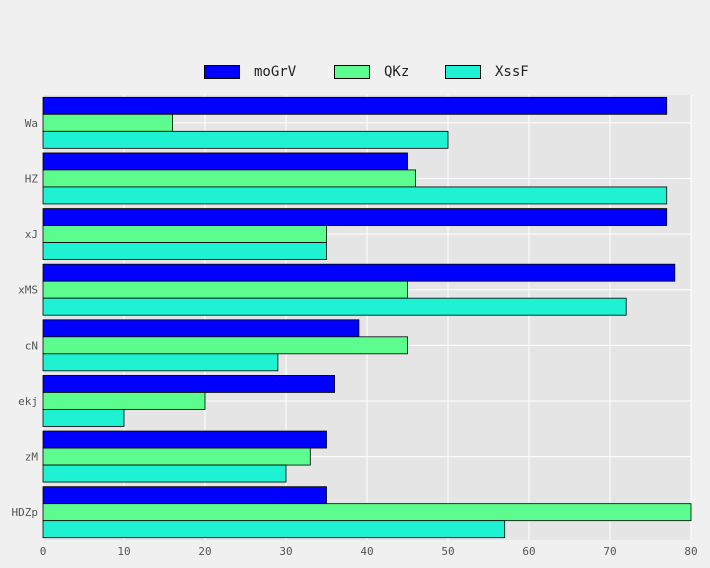 Image resolution: width=710 pixels, height=568 pixels. Describe the element at coordinates (28, 401) in the screenshot. I see `y-tick-label: ekj` at that location.